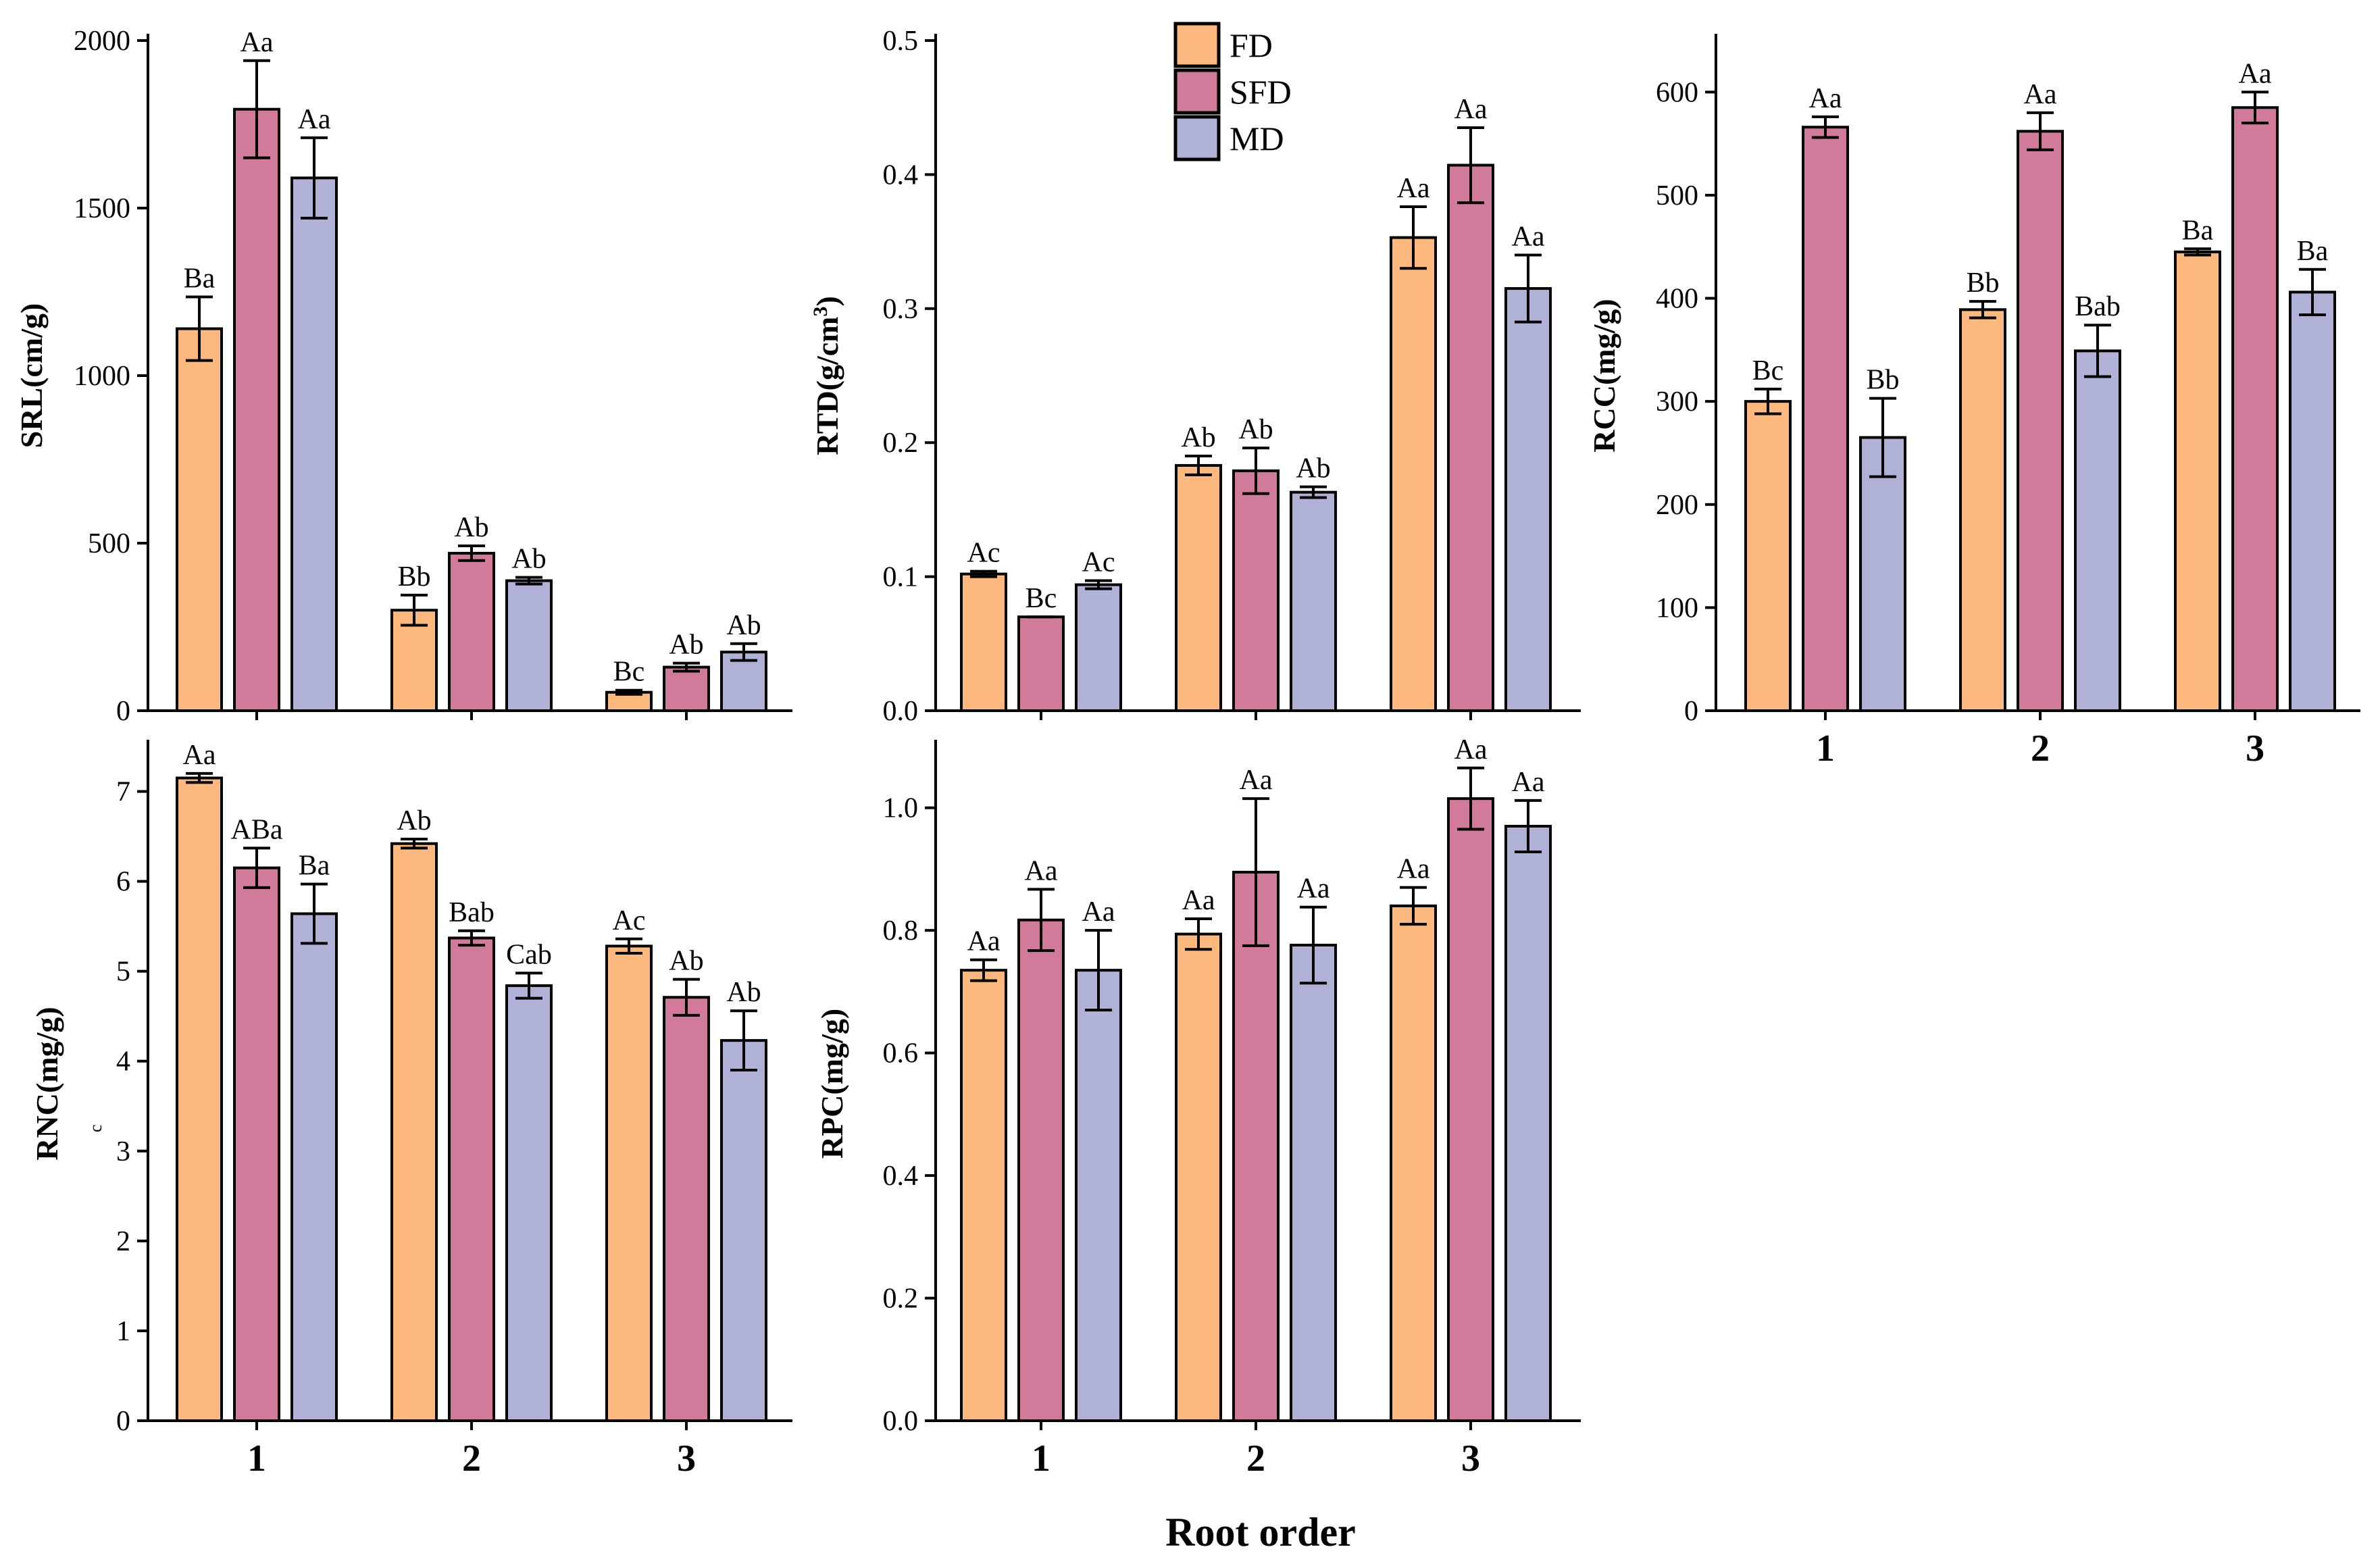 Image resolution: width=2380 pixels, height=1568 pixels. I want to click on y-axis-title-rtd: RTD(g/cm3), so click(827, 375).